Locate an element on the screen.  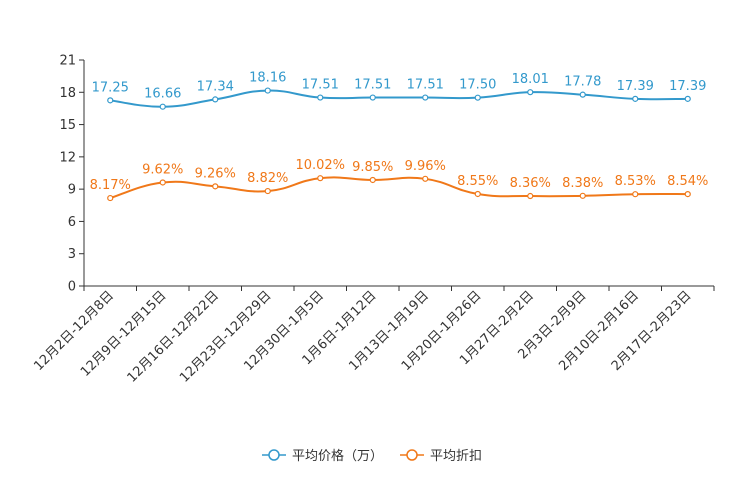
y-tick-label: 18 is located at coordinates (67, 93).